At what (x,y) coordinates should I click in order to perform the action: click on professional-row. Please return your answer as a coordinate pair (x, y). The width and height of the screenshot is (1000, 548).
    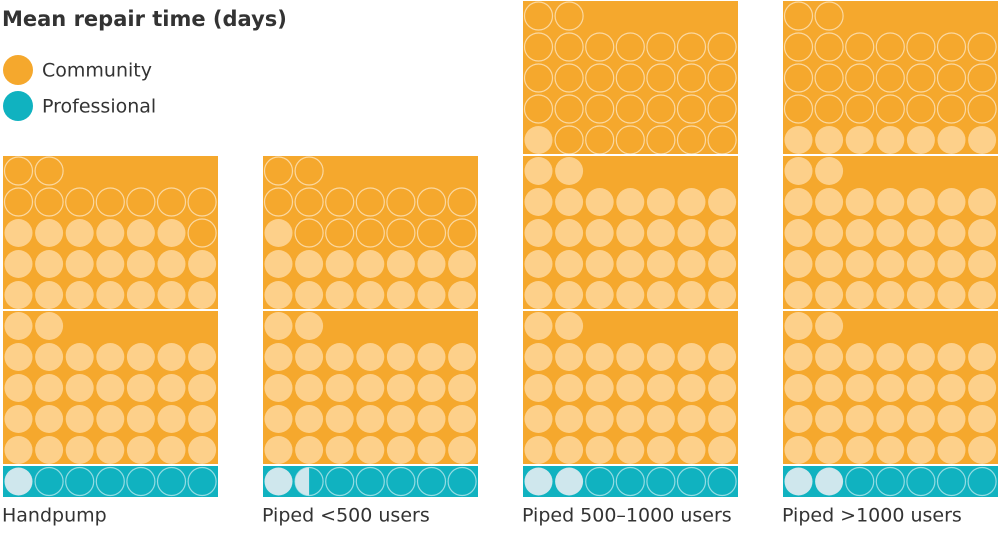
    Looking at the image, I should click on (630, 481).